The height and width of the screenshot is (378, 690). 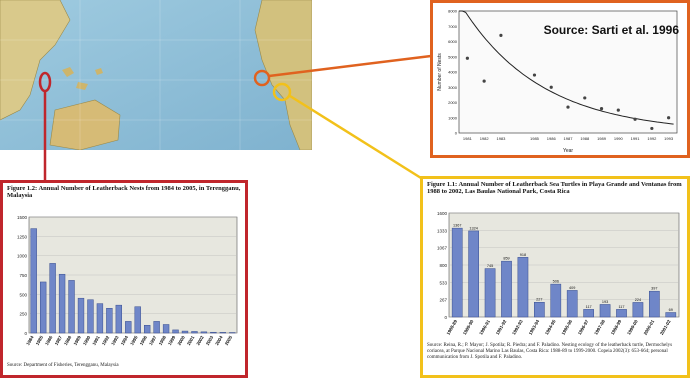 I want to click on x-tick-label: 1983, so click(x=501, y=138).